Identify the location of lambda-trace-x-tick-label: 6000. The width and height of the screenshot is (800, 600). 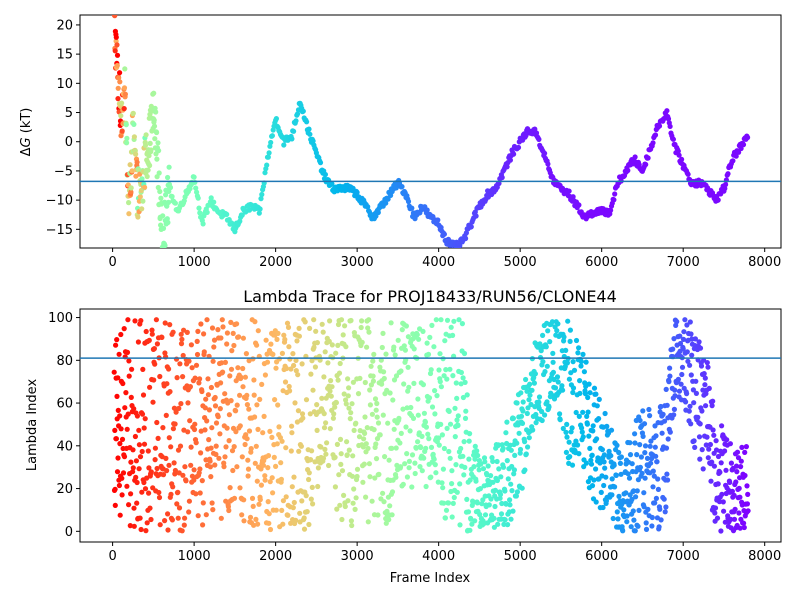
(601, 556).